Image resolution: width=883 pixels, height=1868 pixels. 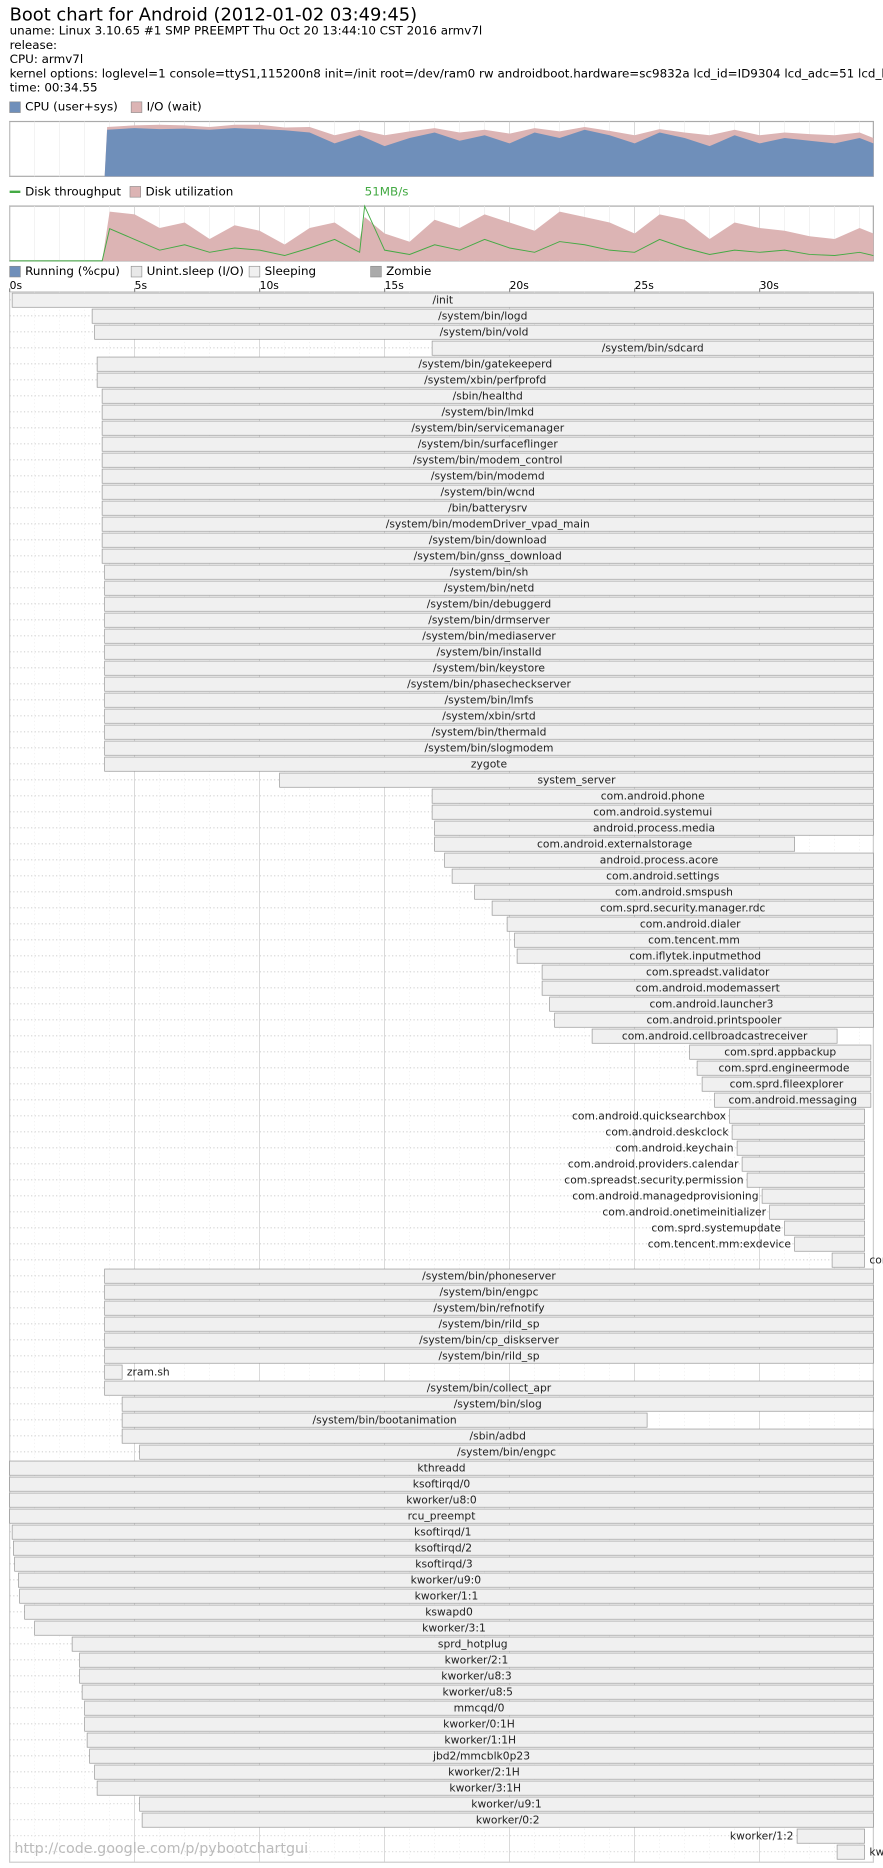 I want to click on process-name: zygote, so click(x=489, y=763).